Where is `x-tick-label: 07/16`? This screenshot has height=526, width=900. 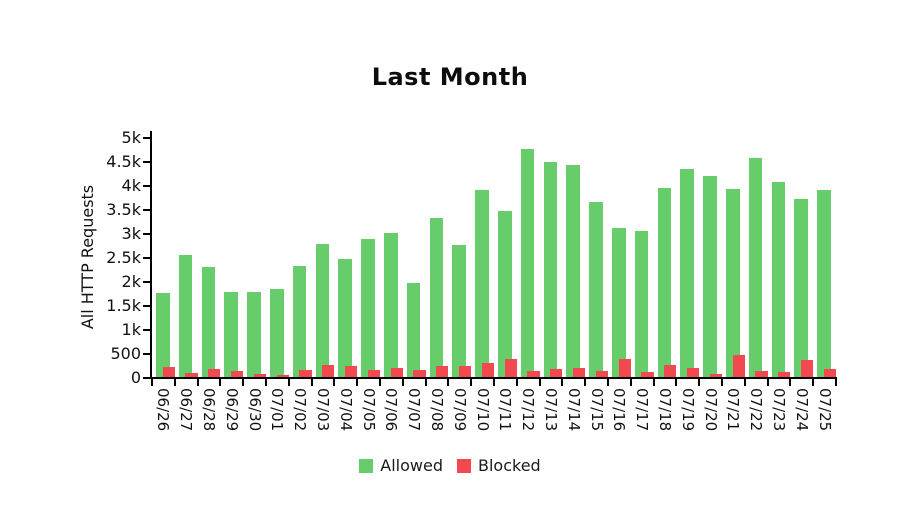 x-tick-label: 07/16 is located at coordinates (619, 410).